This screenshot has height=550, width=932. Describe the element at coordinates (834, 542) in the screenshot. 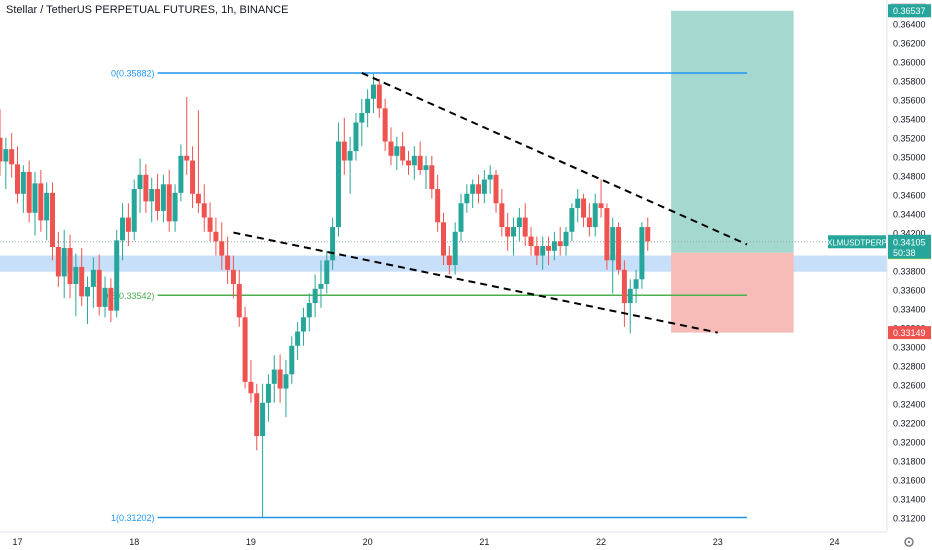

I see `x-tick-label: 24` at that location.